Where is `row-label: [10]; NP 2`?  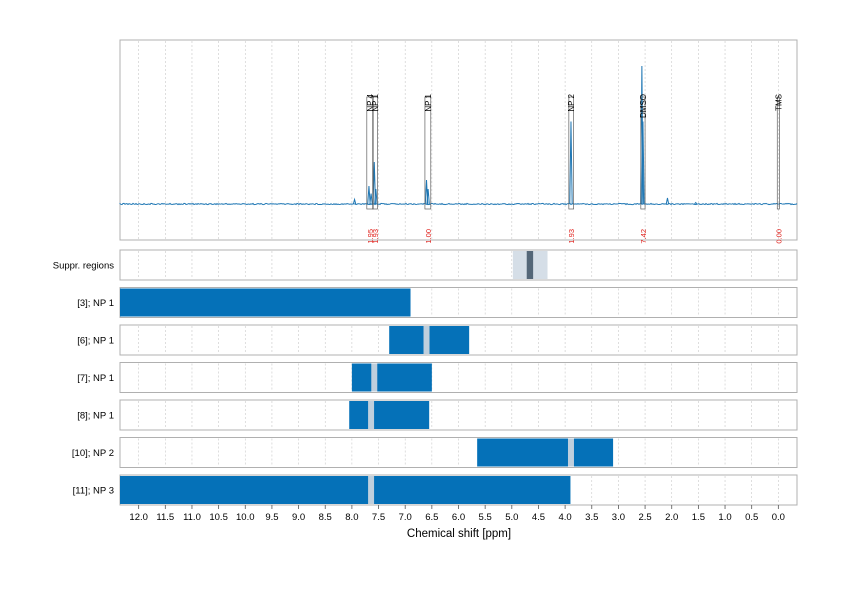
row-label: [10]; NP 2 is located at coordinates (93, 453).